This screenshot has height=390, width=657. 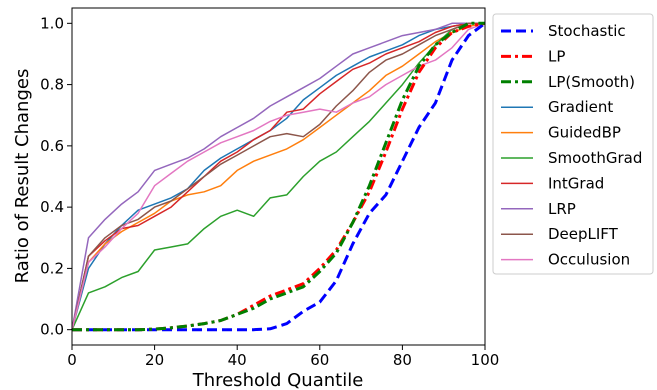 What do you see at coordinates (52, 268) in the screenshot?
I see `y-tick-label: 0.2` at bounding box center [52, 268].